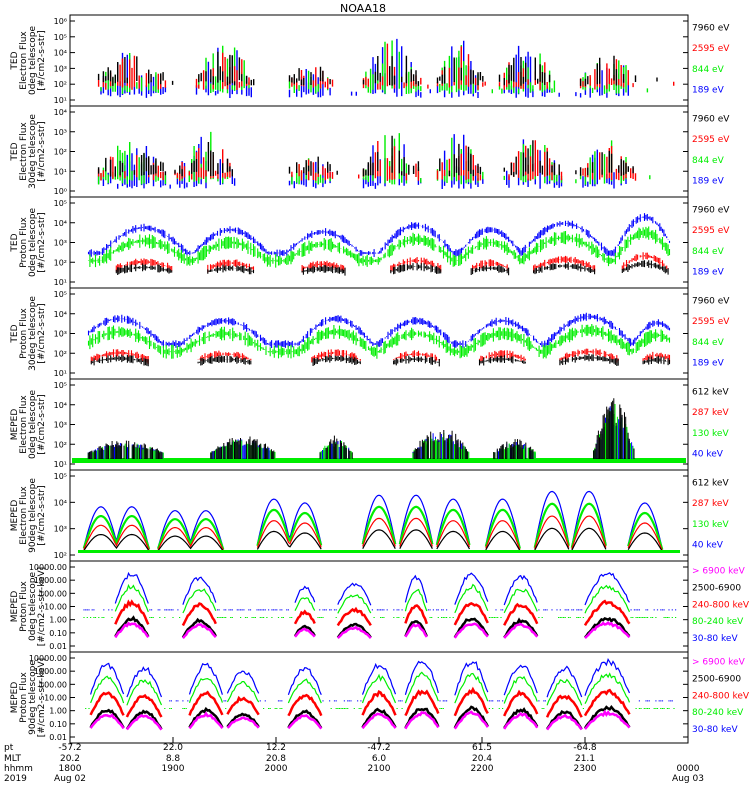  What do you see at coordinates (70, 769) in the screenshot?
I see `x-tick-label: 1800` at bounding box center [70, 769].